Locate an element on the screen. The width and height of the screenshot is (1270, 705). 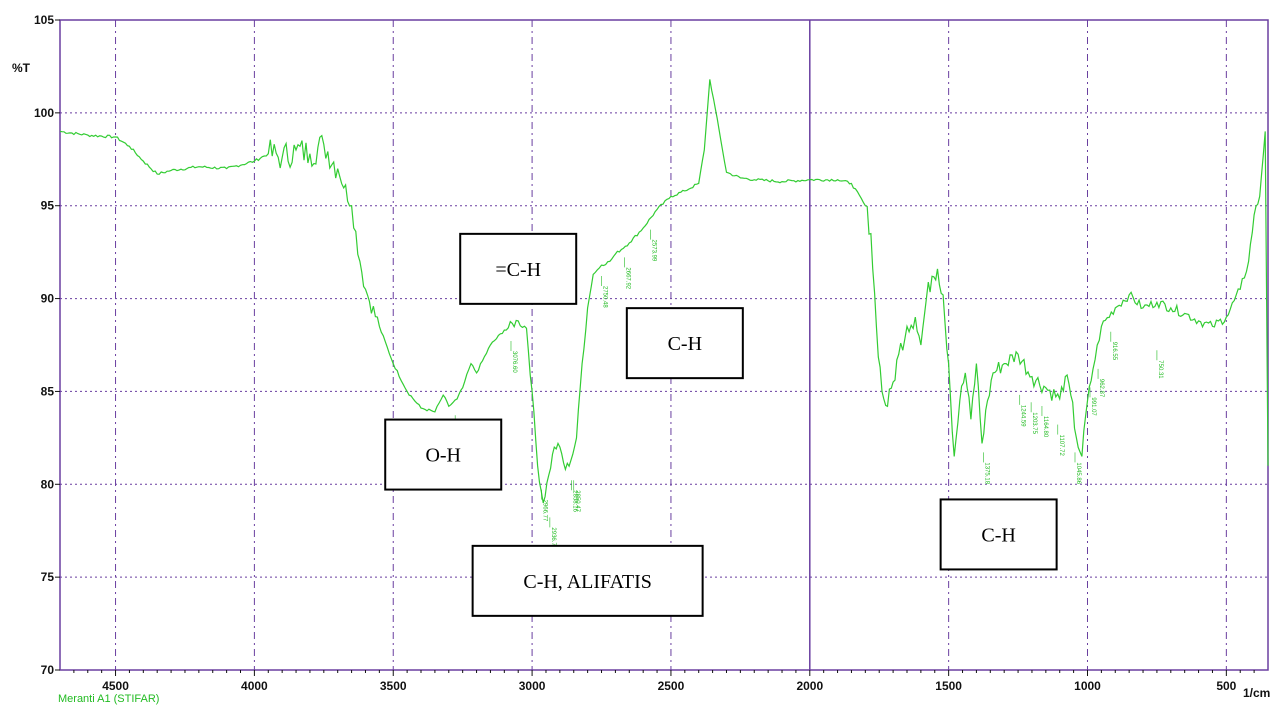
annotation-text: O-H is located at coordinates (443, 456).